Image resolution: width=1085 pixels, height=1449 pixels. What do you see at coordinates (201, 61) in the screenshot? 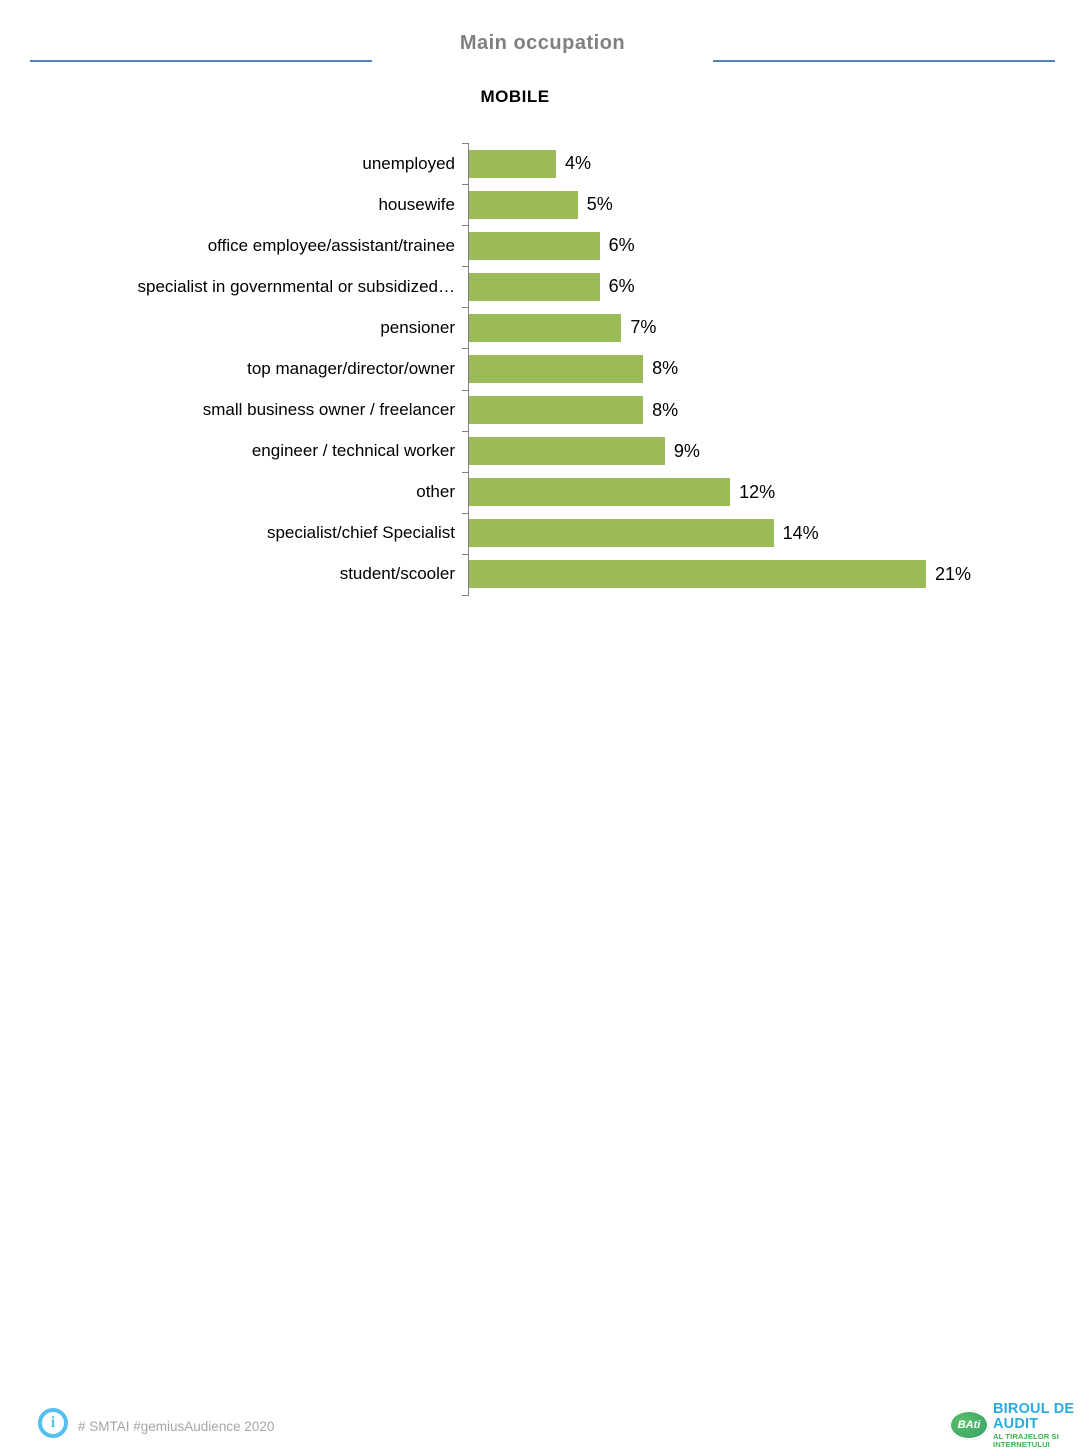
I see `header-rule-left` at bounding box center [201, 61].